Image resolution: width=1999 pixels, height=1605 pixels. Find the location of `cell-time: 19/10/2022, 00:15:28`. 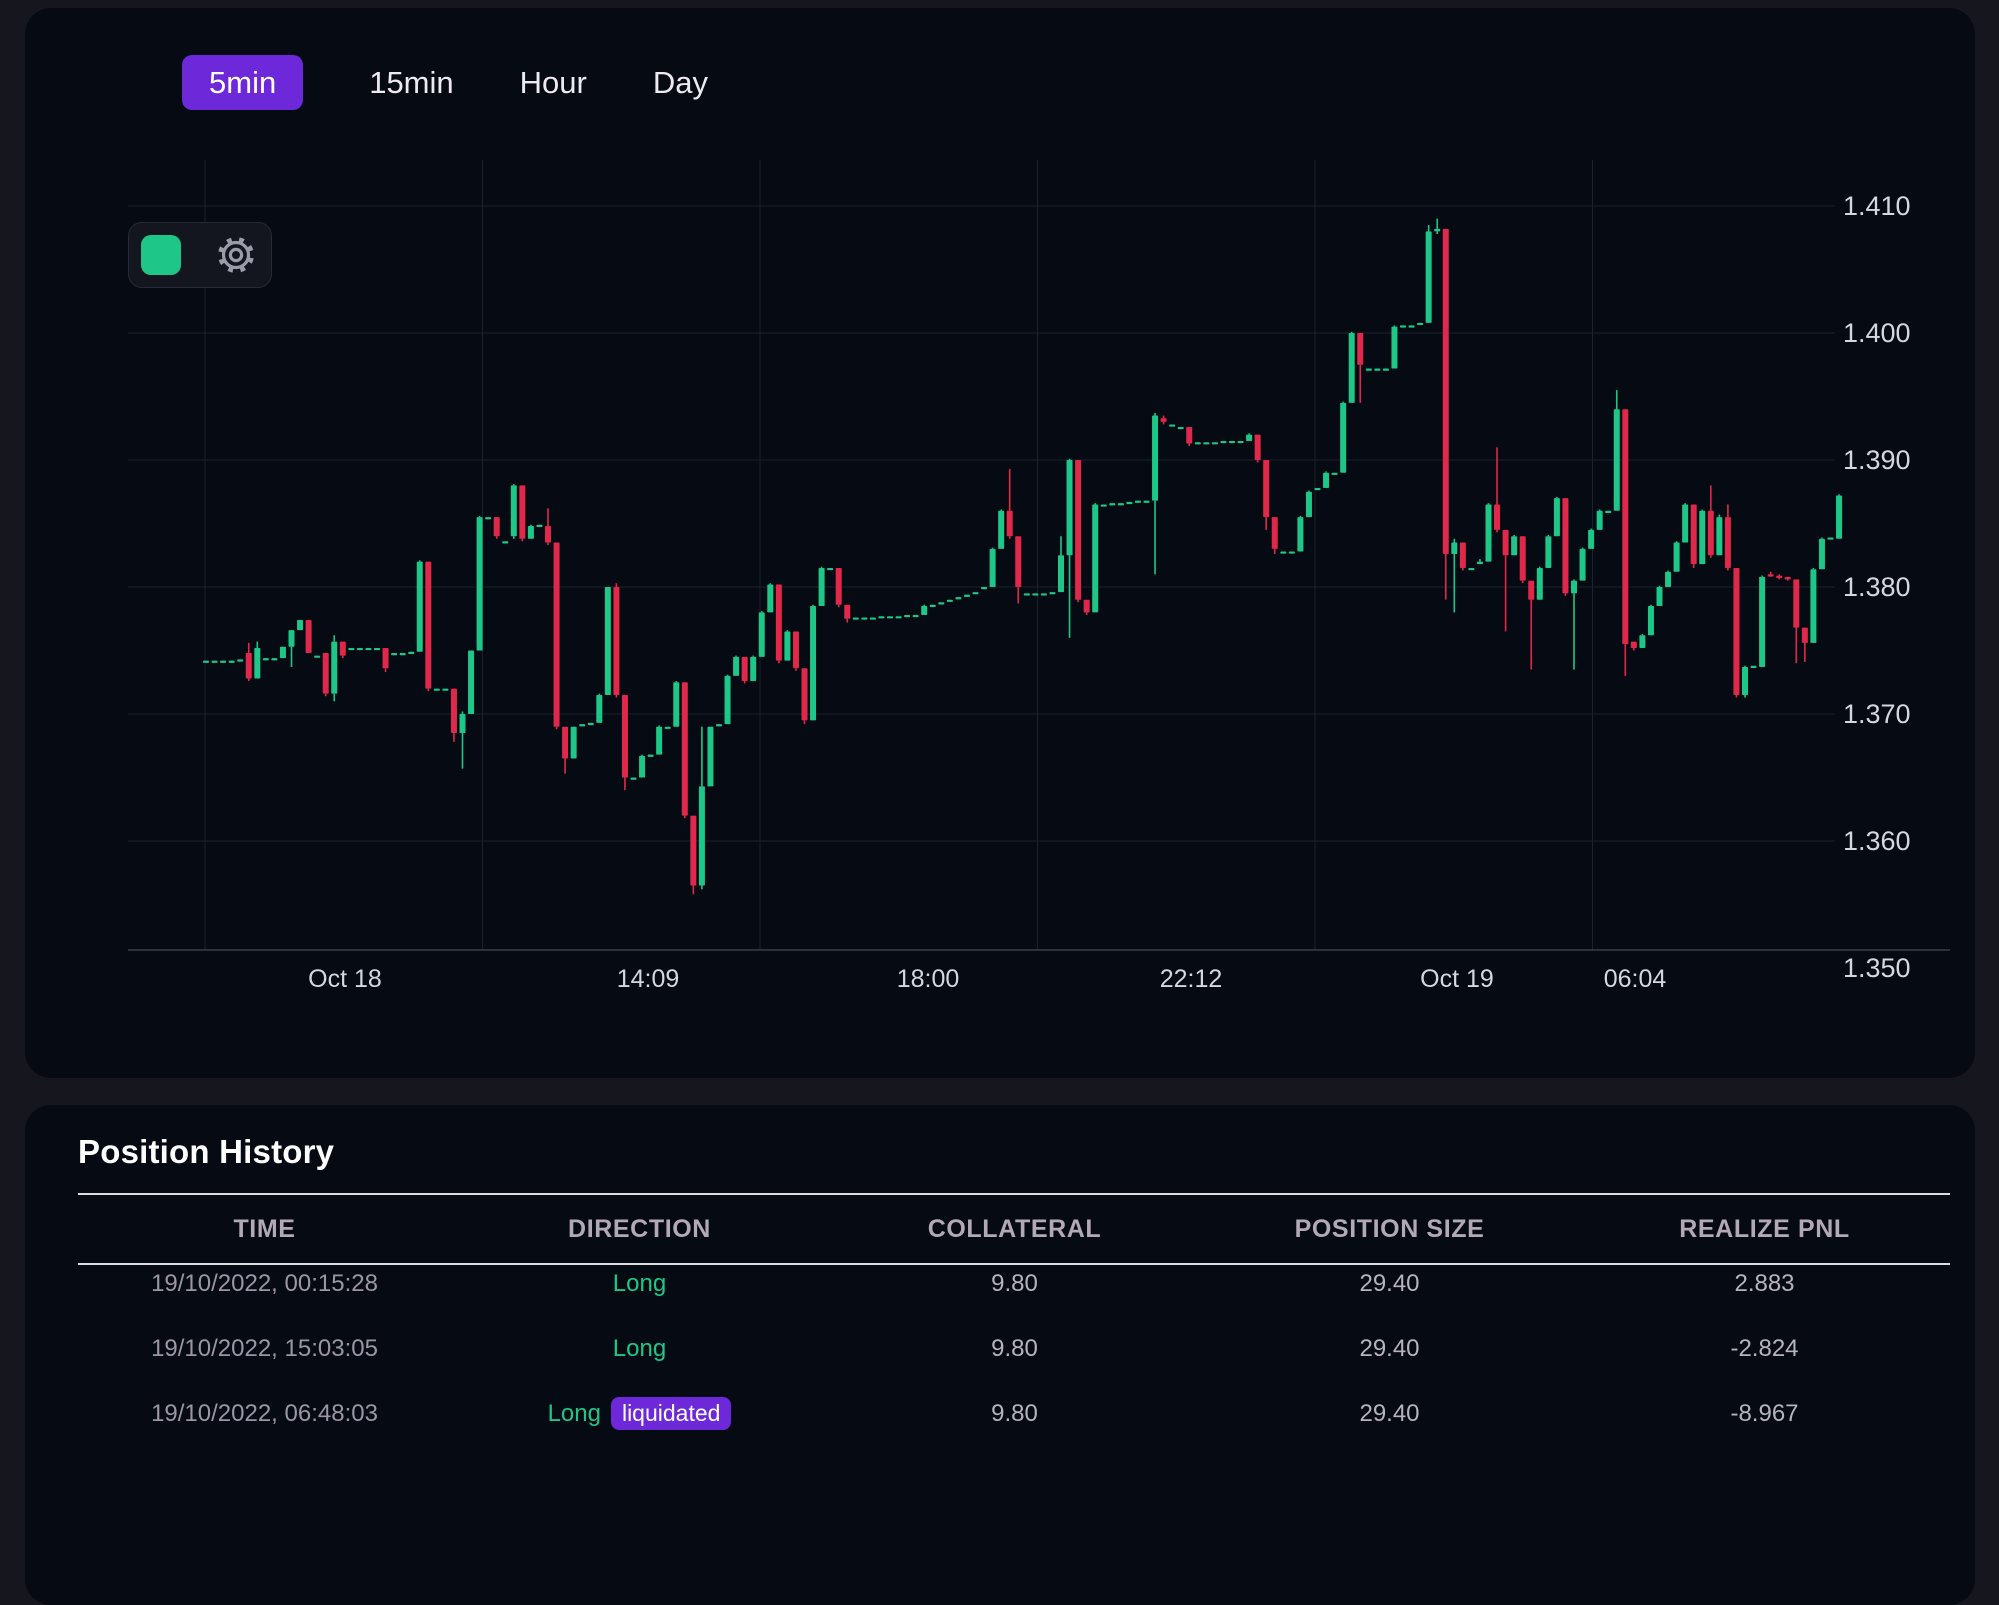

cell-time: 19/10/2022, 00:15:28 is located at coordinates (264, 1283).